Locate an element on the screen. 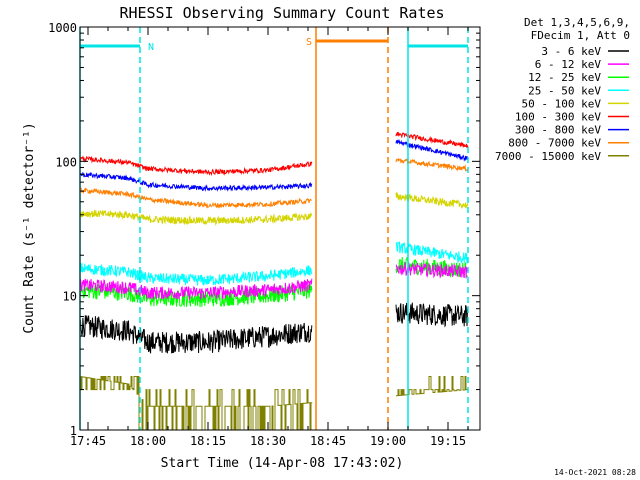 Image resolution: width=640 pixels, height=480 pixels. legend-entry-7: 300 - 800 keV is located at coordinates (558, 130).